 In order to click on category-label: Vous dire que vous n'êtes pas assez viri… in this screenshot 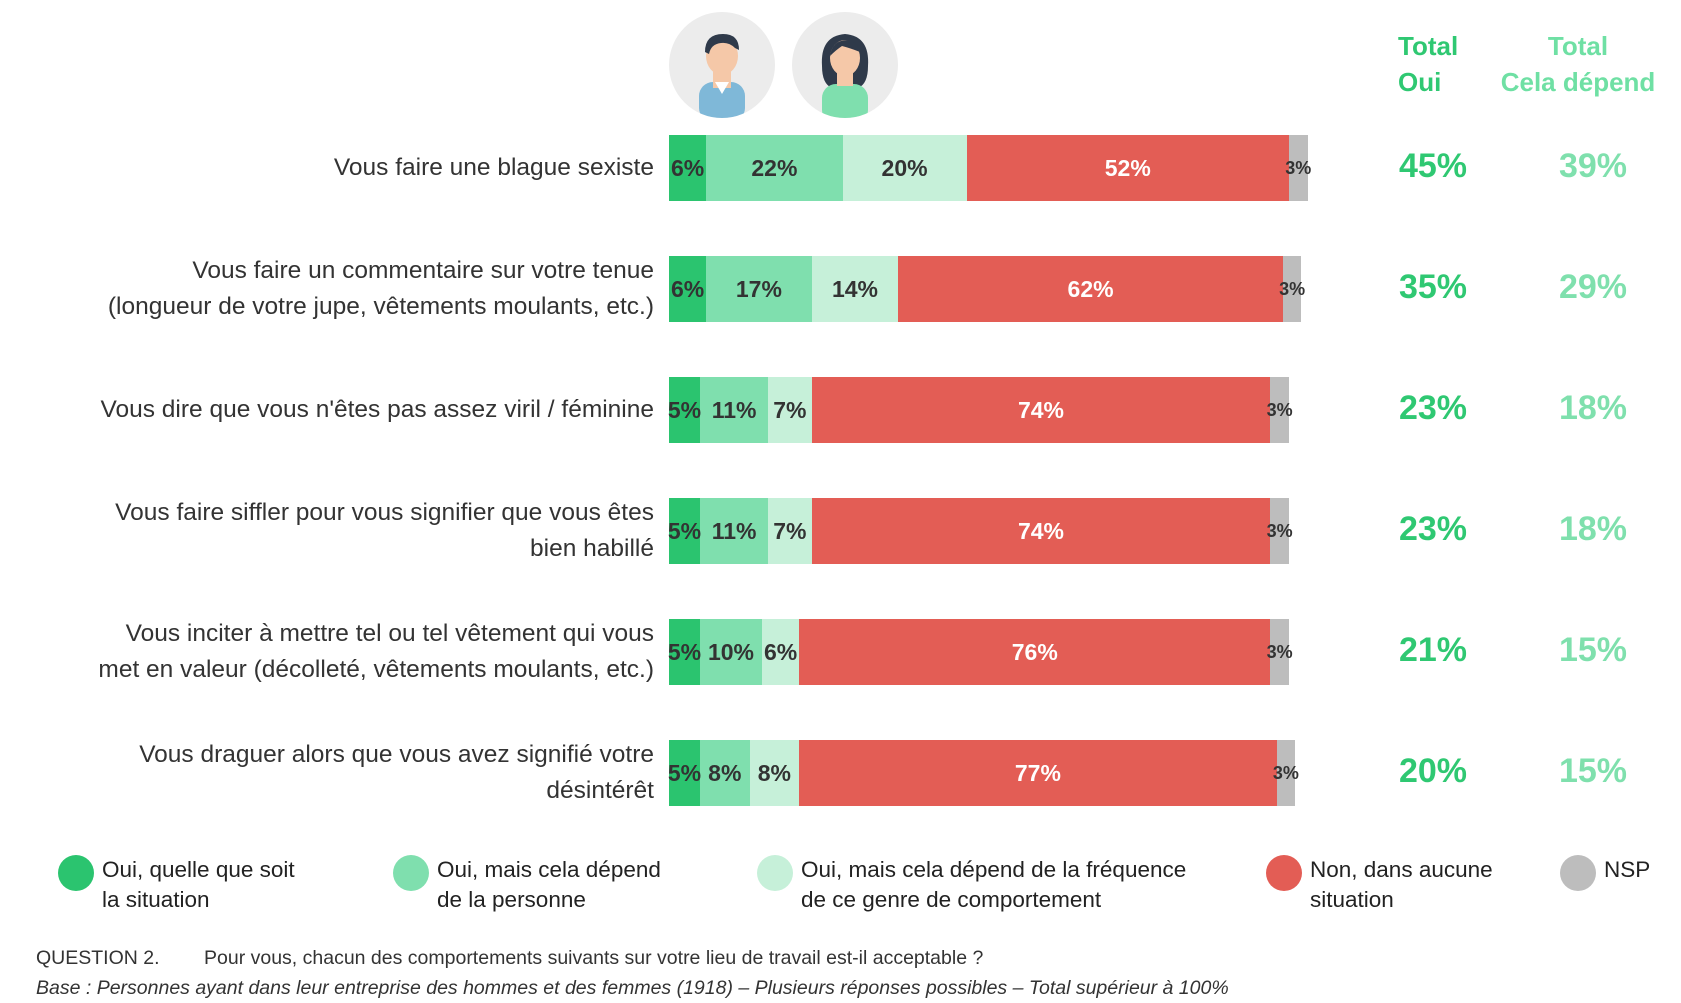, I will do `click(377, 409)`.